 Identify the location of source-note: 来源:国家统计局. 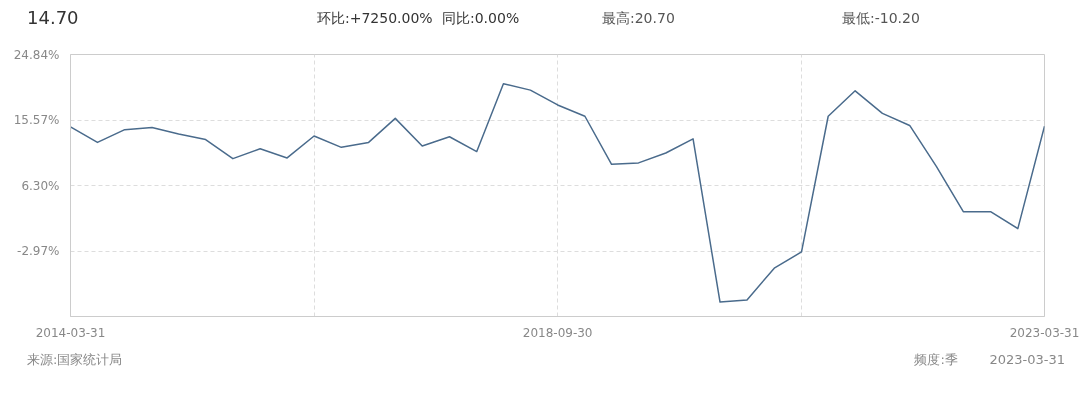
(75, 359).